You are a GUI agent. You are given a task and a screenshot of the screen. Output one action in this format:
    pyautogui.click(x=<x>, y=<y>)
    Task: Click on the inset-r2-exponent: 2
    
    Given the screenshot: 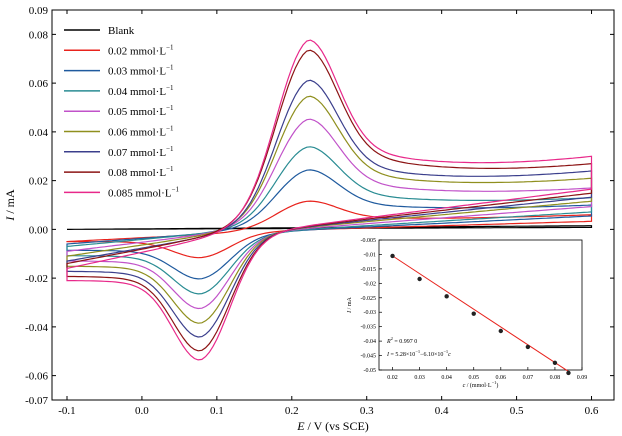 What is the action you would take?
    pyautogui.click(x=392, y=338)
    